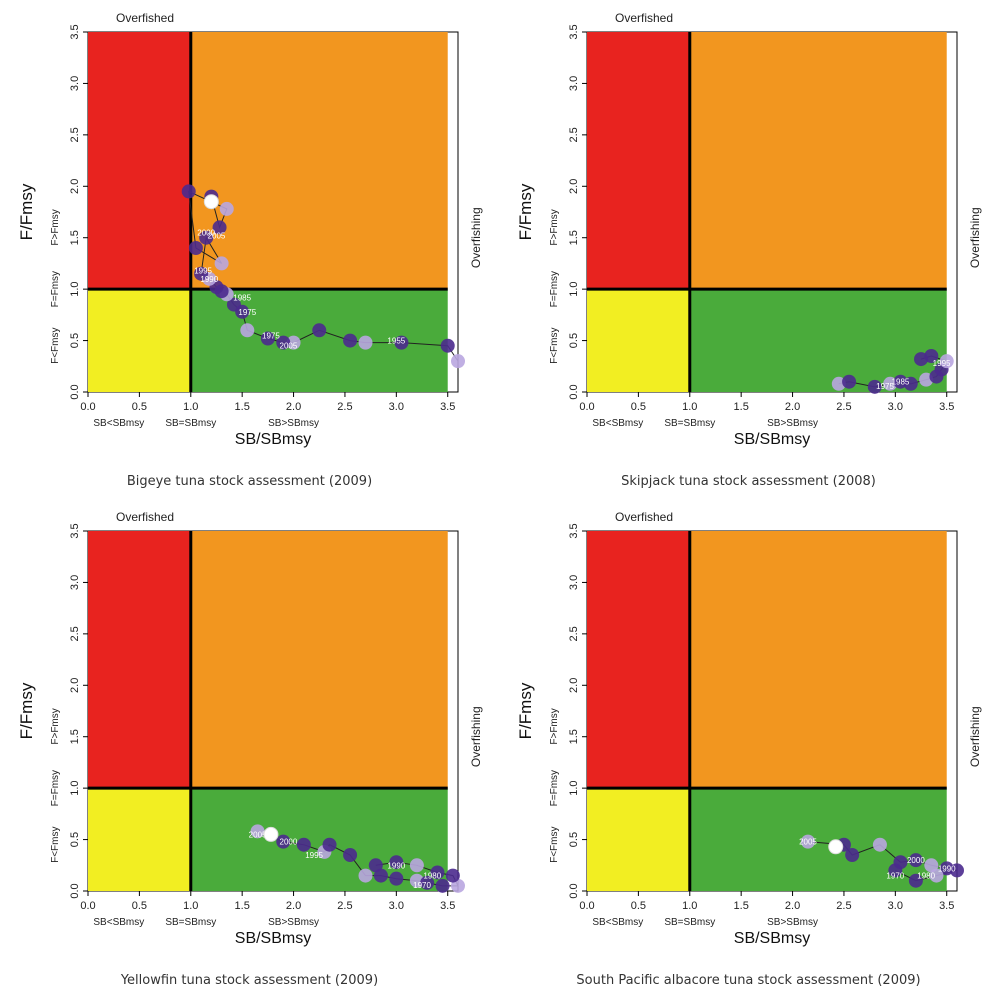  I want to click on y-tick-label: 2.0, so click(75, 186).